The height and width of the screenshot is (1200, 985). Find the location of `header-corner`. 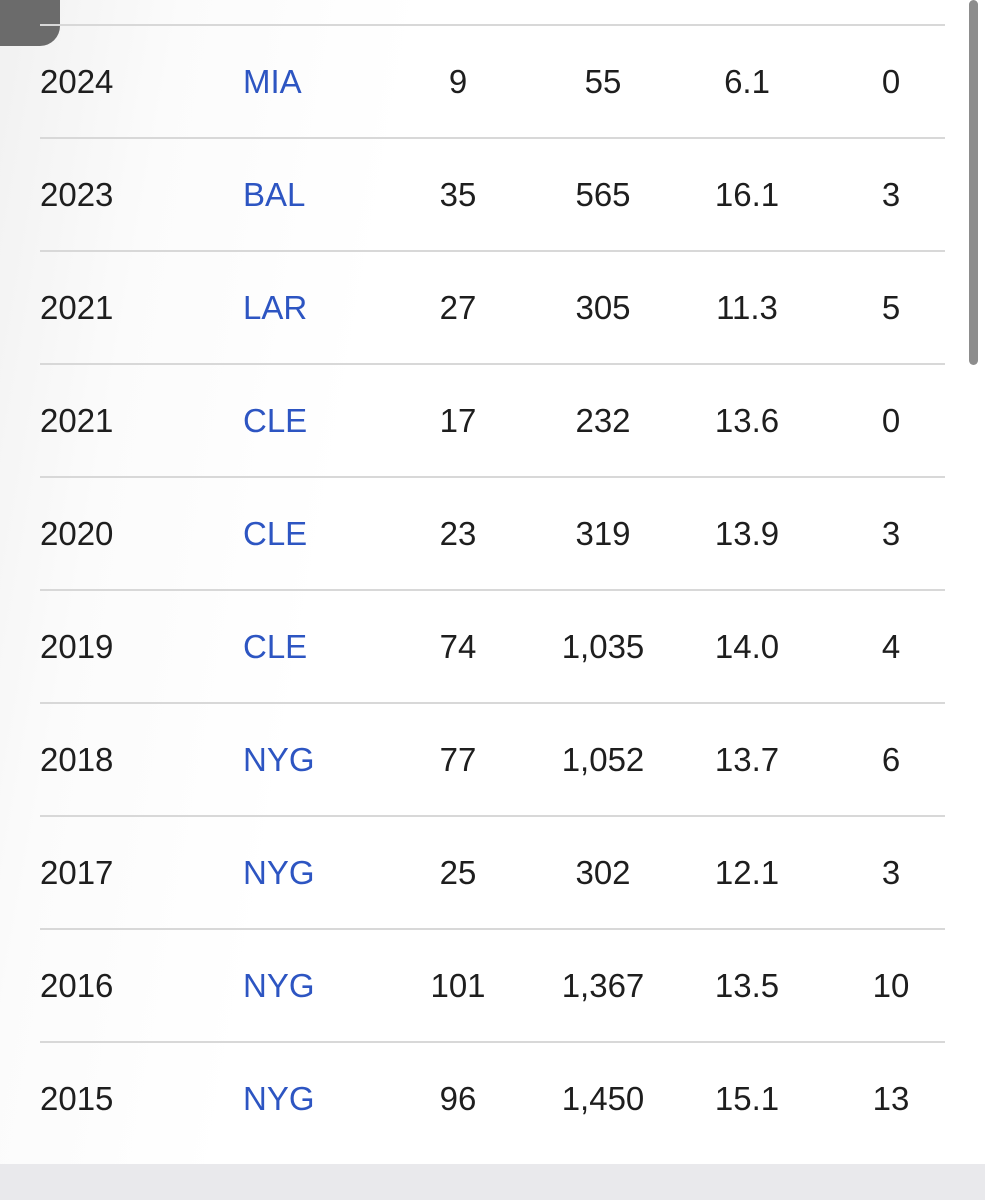

header-corner is located at coordinates (30, 23).